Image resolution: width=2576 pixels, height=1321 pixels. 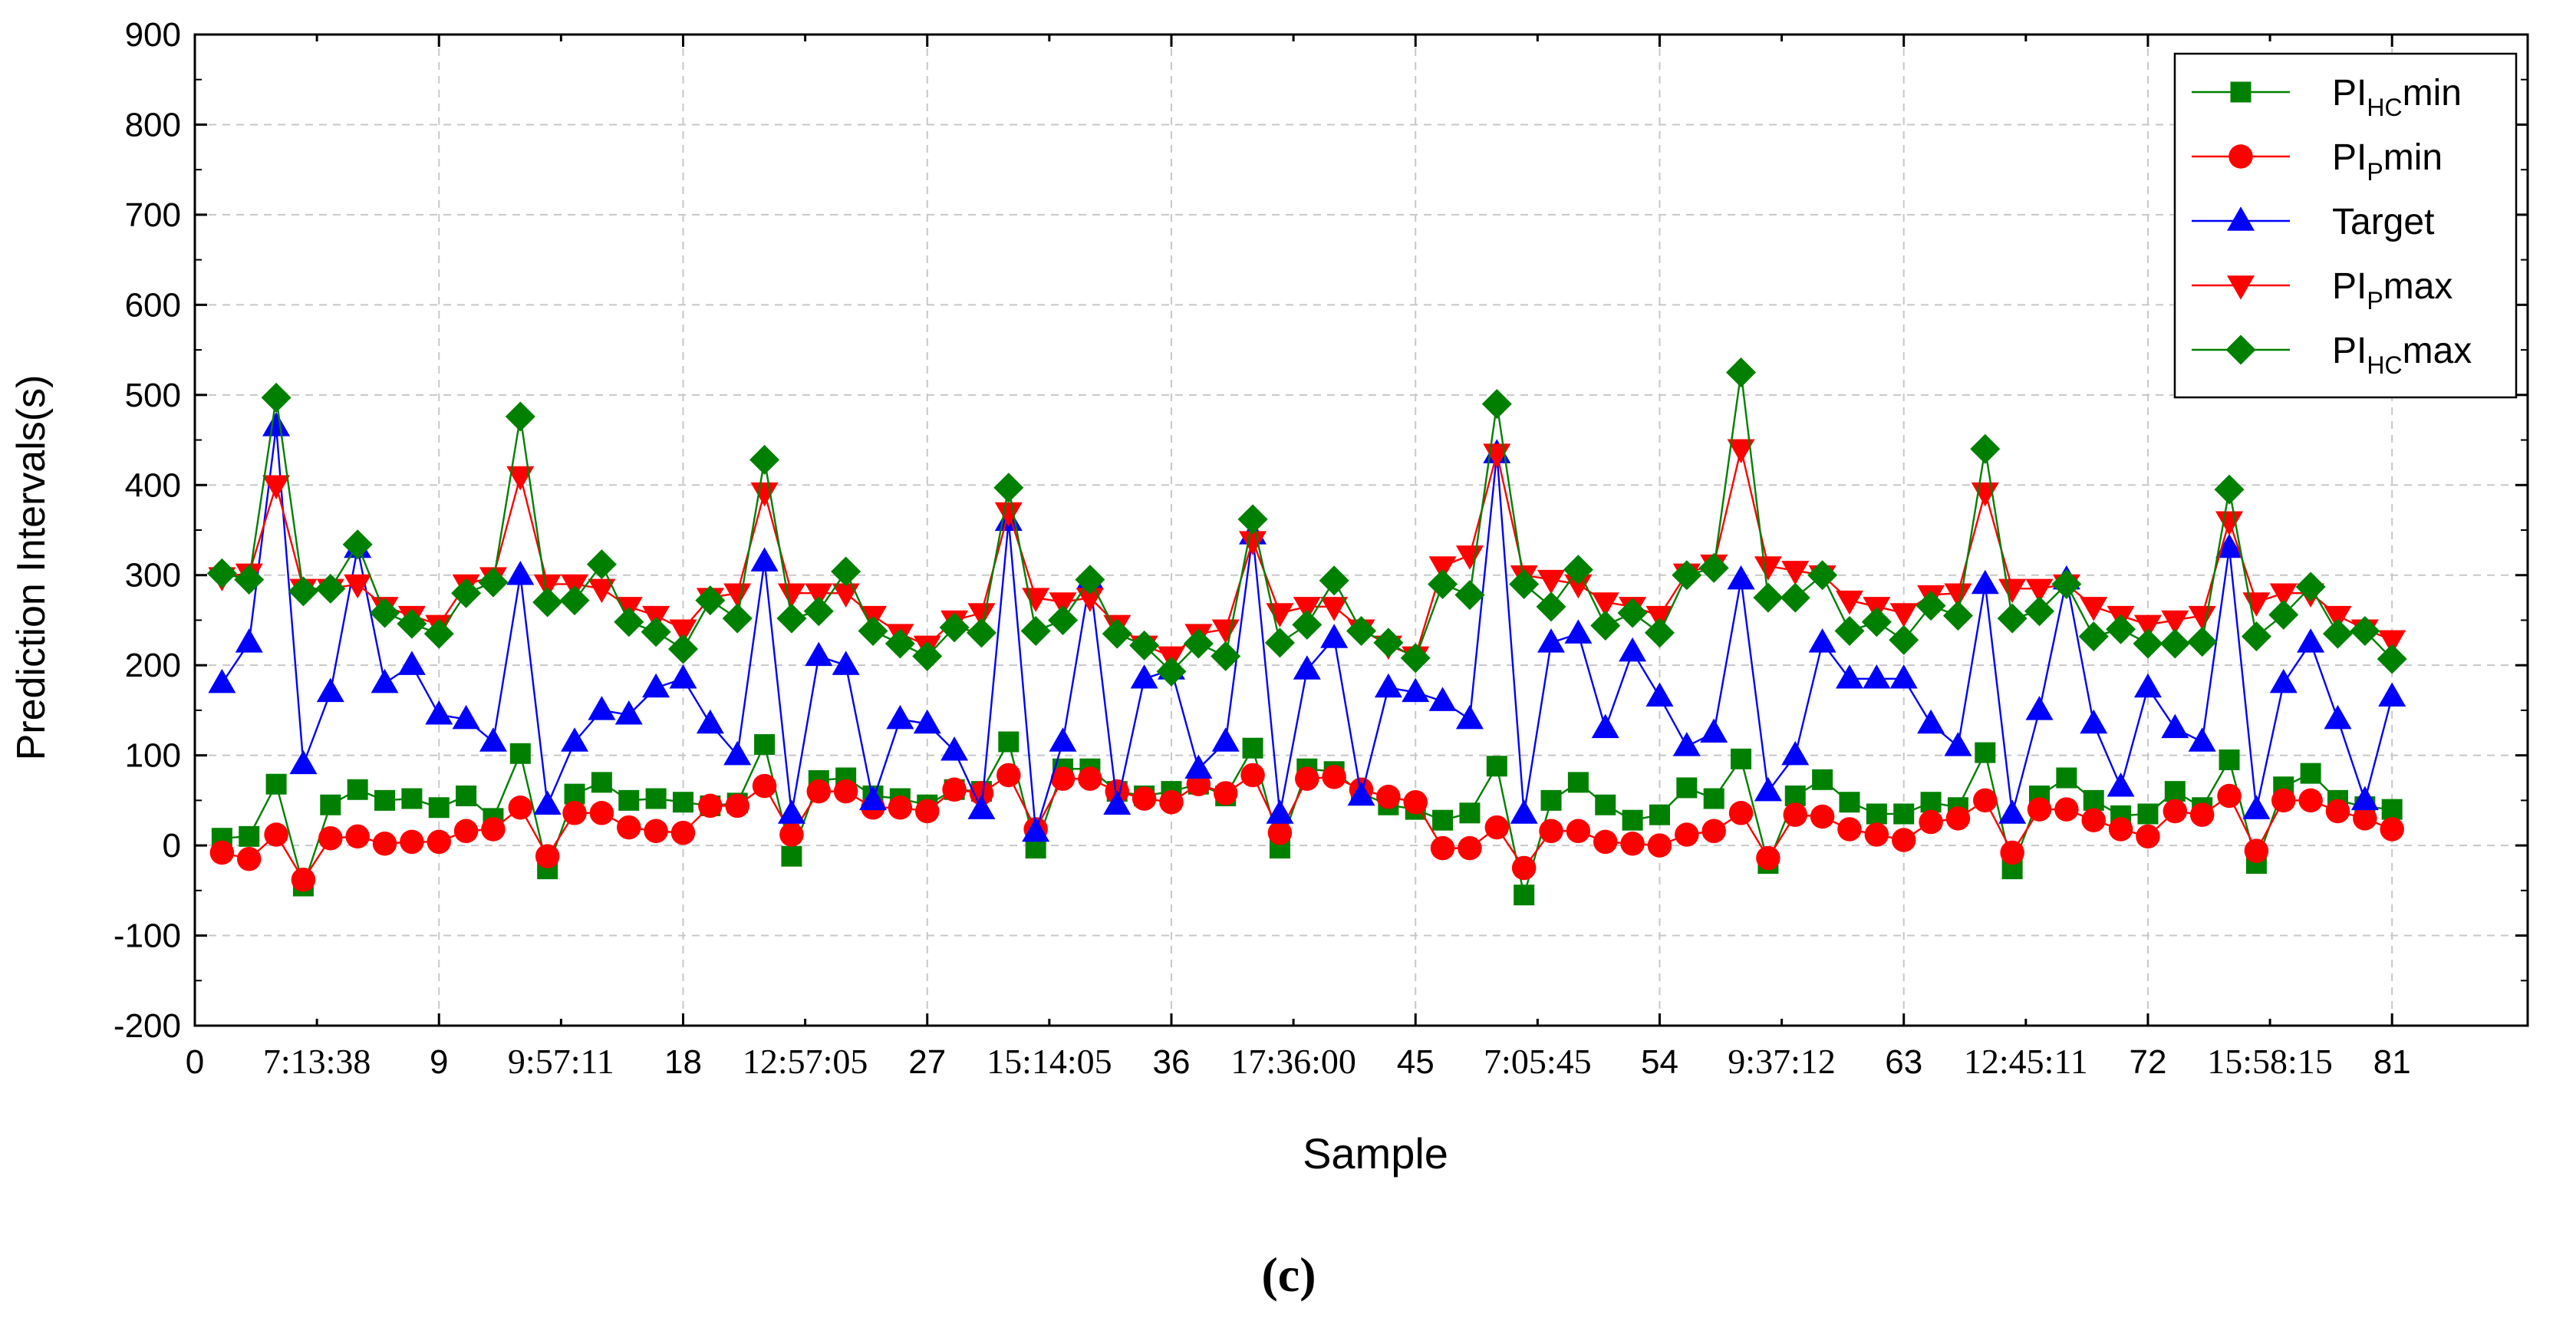 What do you see at coordinates (153, 756) in the screenshot?
I see `y-tick-label: 100` at bounding box center [153, 756].